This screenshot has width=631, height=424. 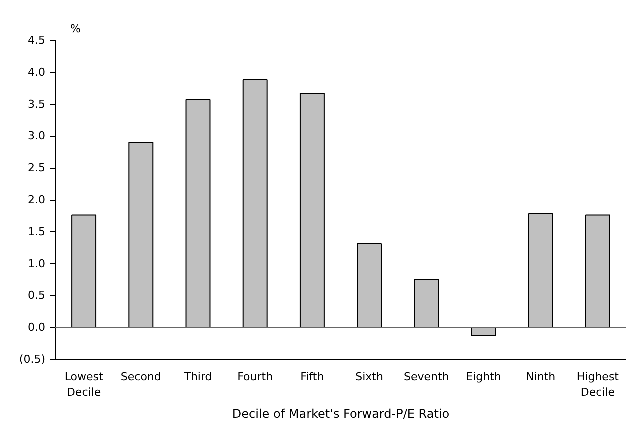 What do you see at coordinates (598, 385) in the screenshot?
I see `x-tick-label: Highest Decile` at bounding box center [598, 385].